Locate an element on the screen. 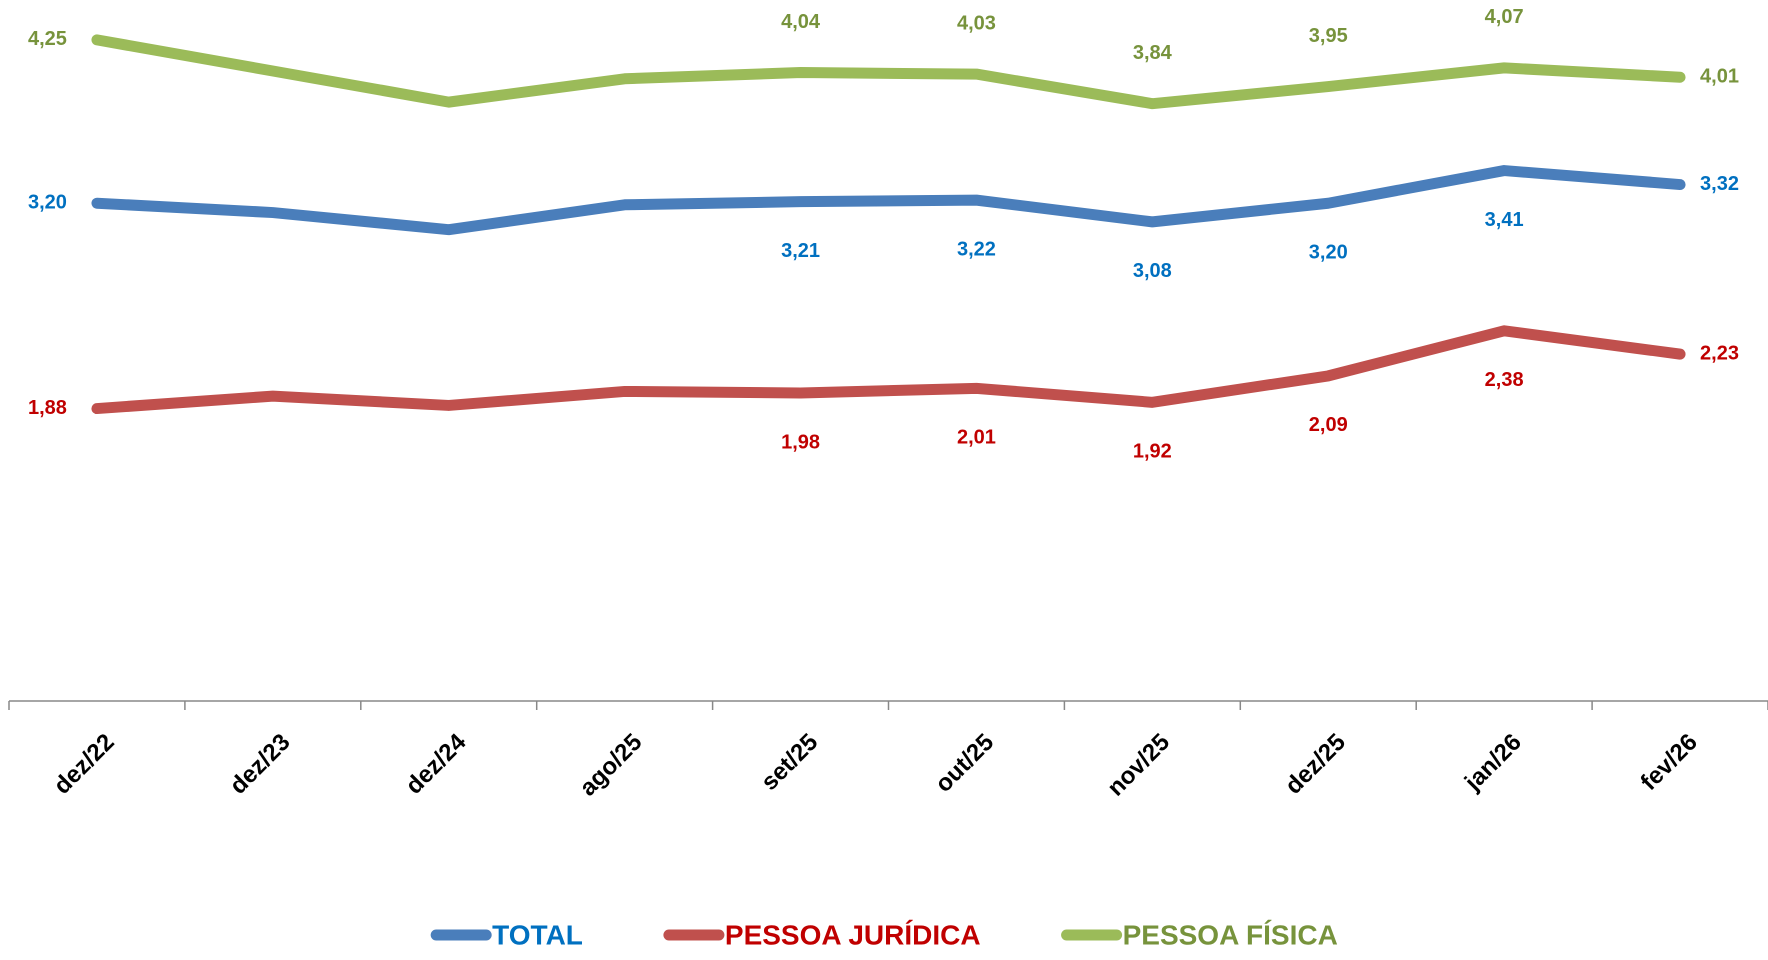 Image resolution: width=1768 pixels, height=960 pixels. x-tick-label: nov/25 is located at coordinates (1138, 765).